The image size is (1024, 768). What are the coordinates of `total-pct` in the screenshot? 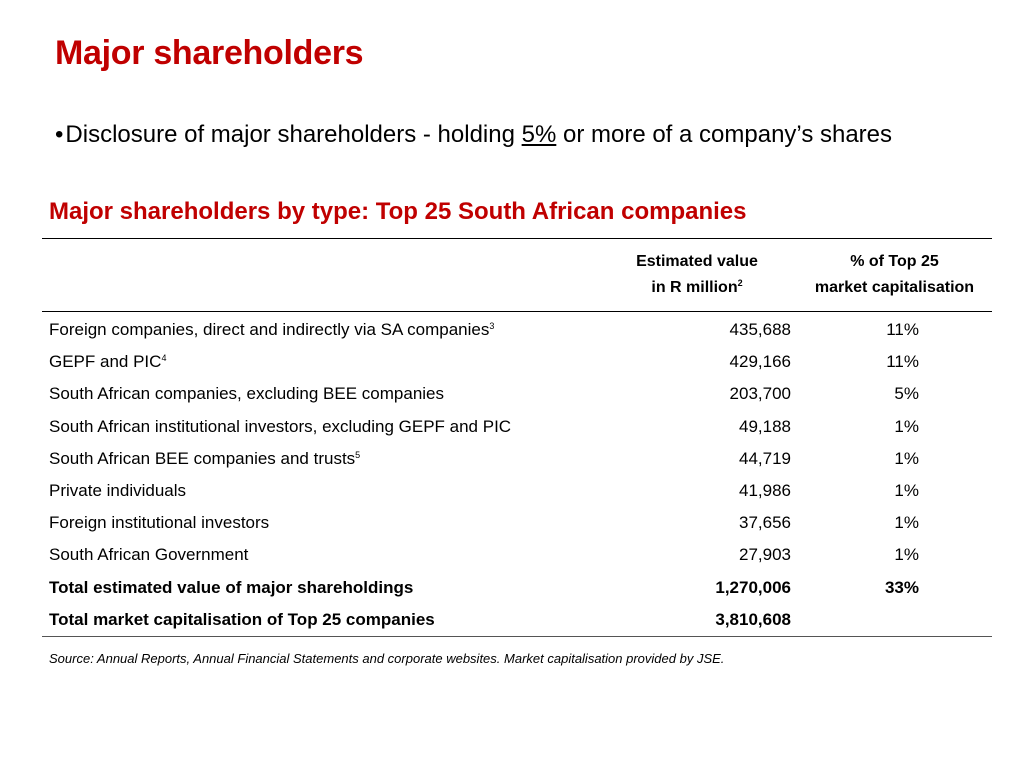 It's located at (894, 620).